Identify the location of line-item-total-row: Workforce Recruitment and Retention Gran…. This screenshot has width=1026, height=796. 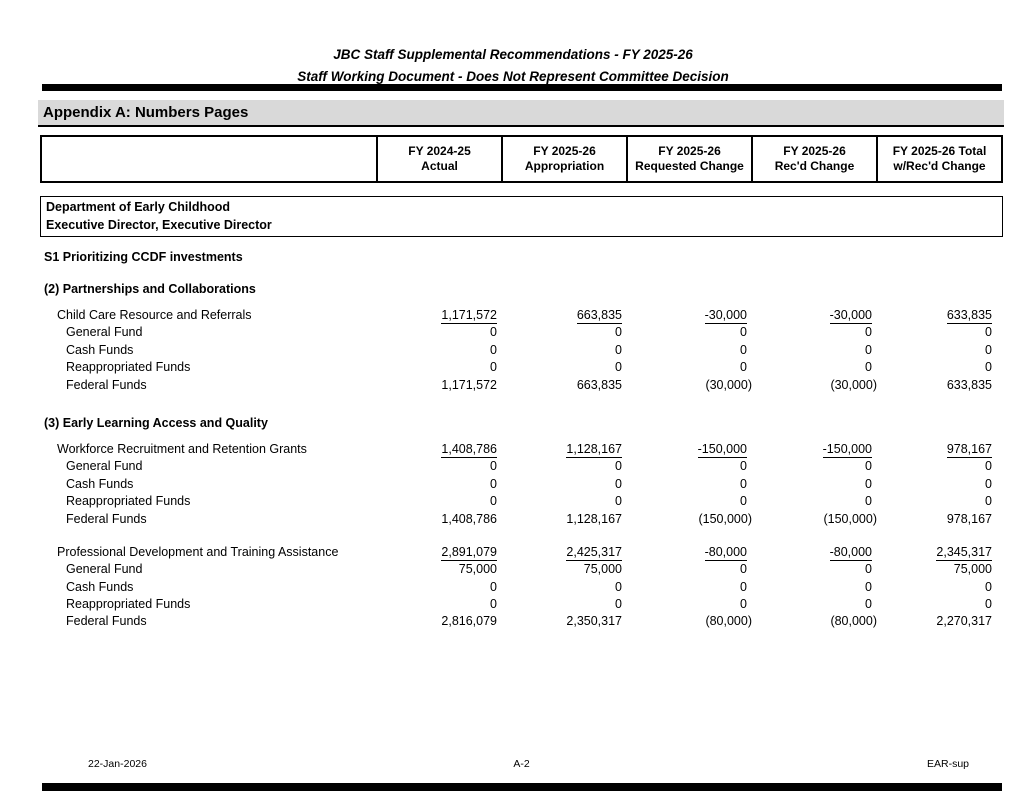
(521, 449).